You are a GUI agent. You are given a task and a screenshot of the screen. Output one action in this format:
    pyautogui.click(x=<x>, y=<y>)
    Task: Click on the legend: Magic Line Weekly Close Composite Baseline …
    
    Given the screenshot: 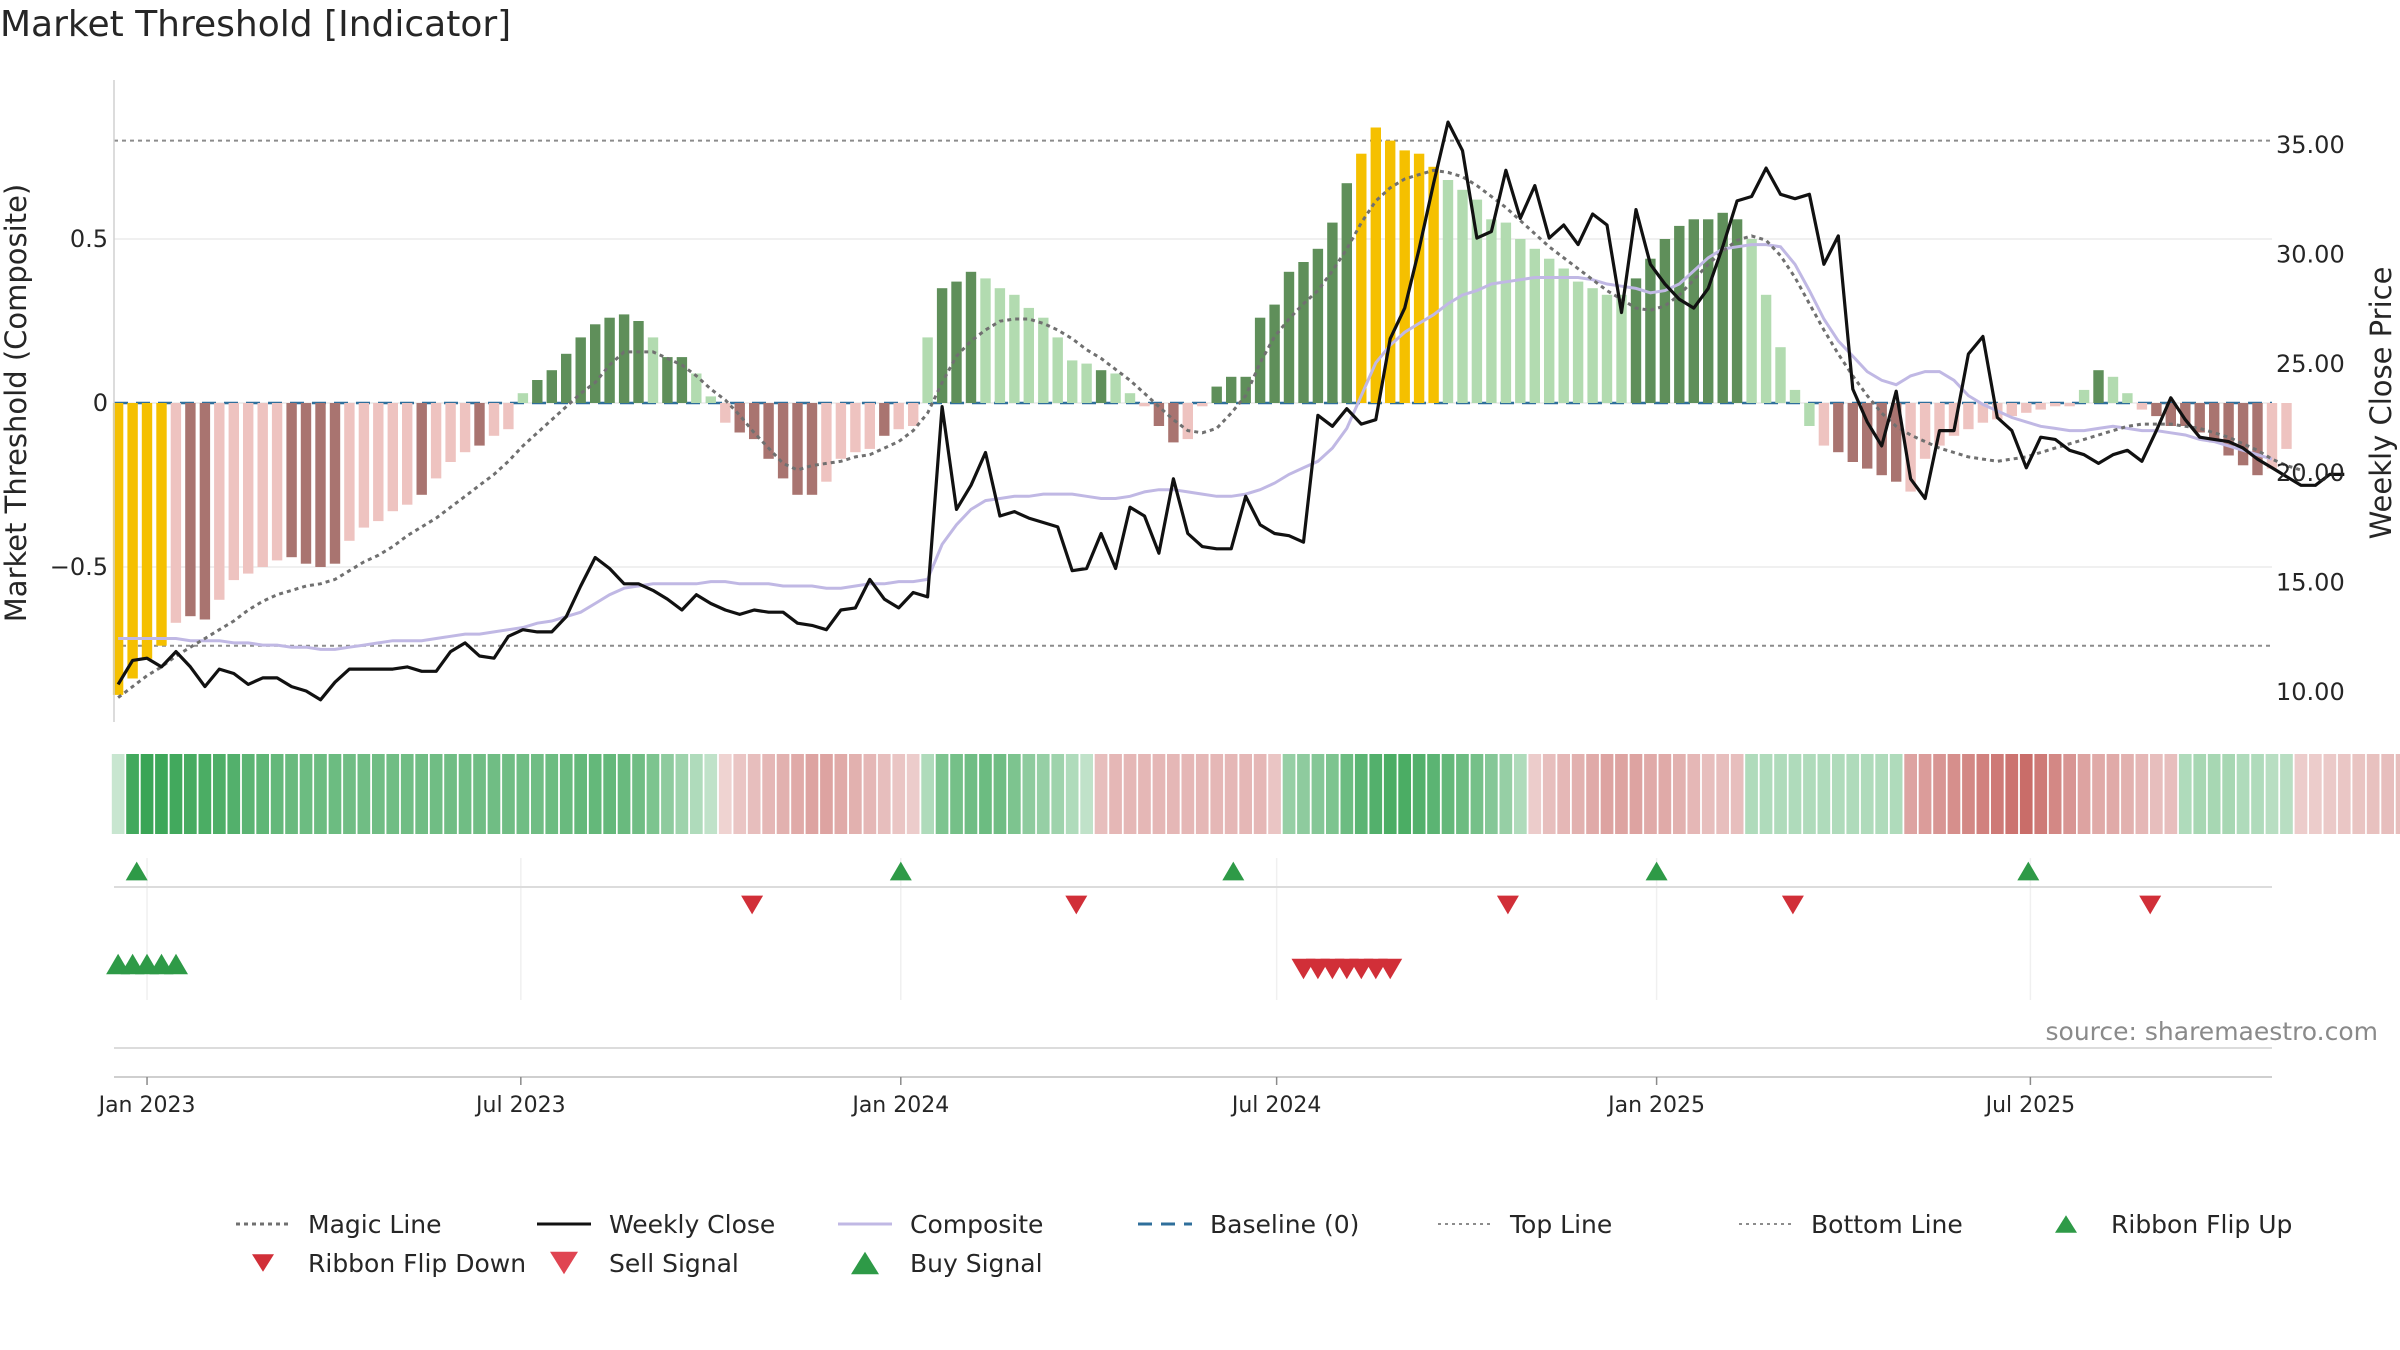 What is the action you would take?
    pyautogui.click(x=1264, y=1244)
    